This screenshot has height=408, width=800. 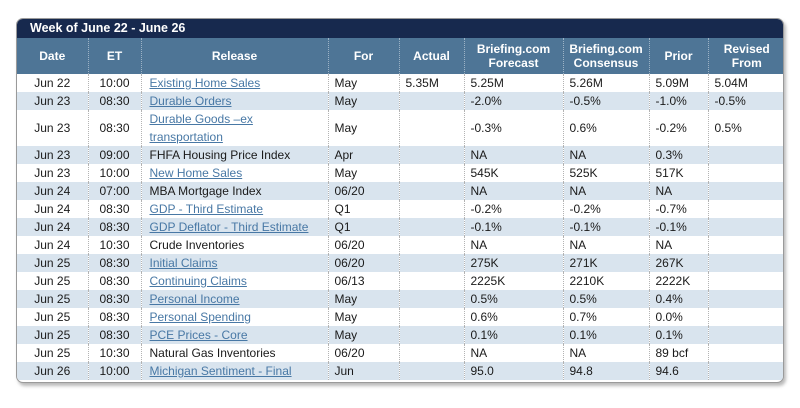 I want to click on cell-release: Personal Spending, so click(x=235, y=317).